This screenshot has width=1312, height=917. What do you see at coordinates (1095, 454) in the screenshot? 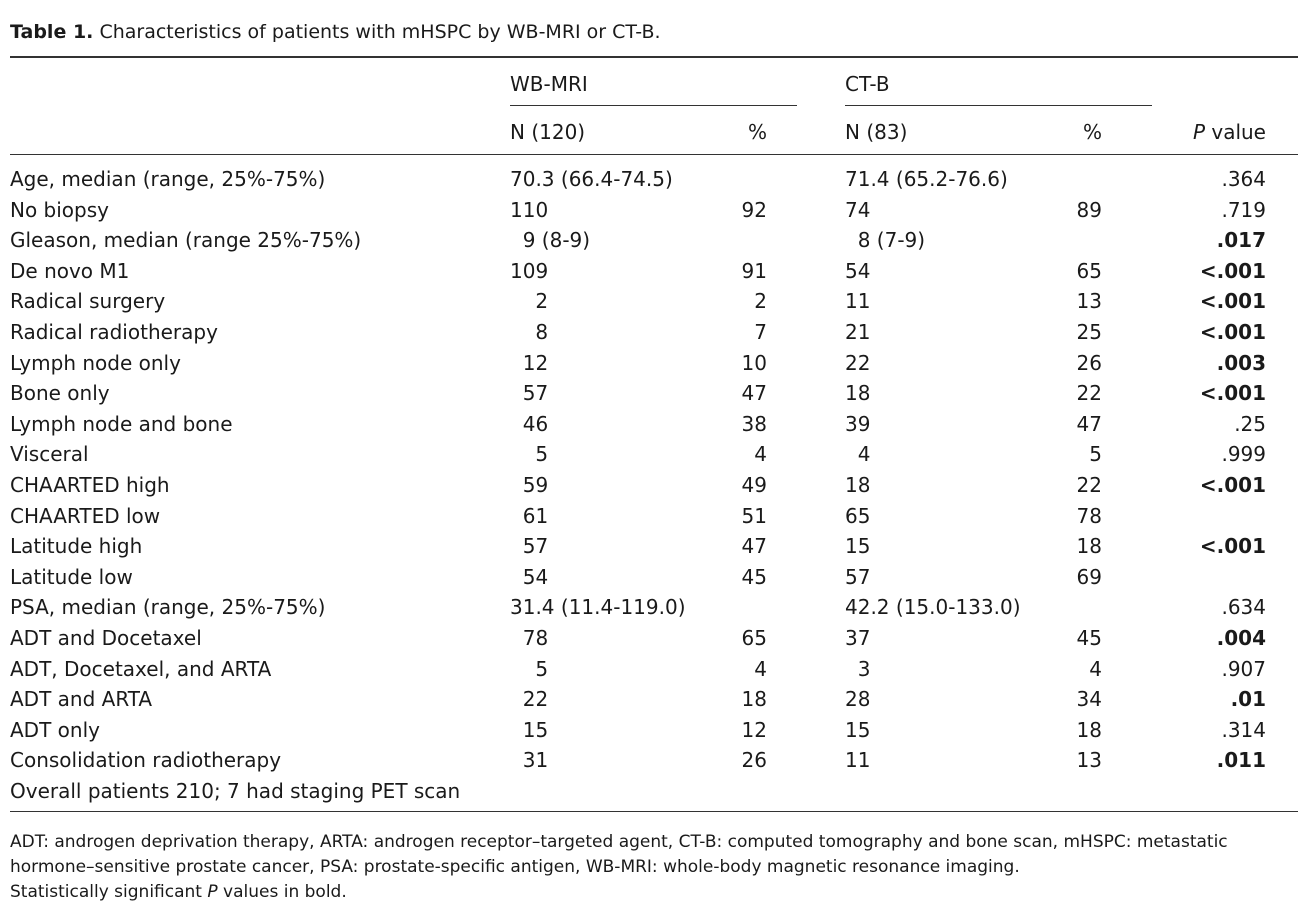
I see `cell-ctb-pct: 5` at bounding box center [1095, 454].